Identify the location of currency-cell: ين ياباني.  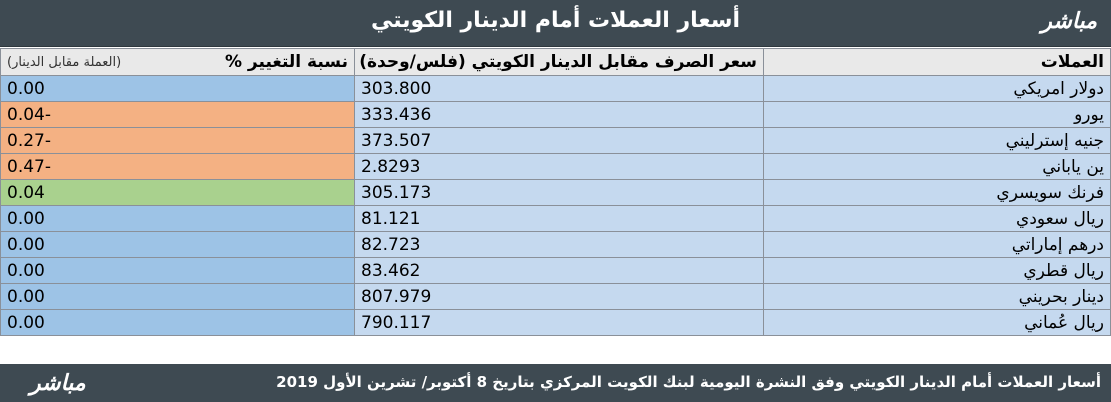
(937, 166).